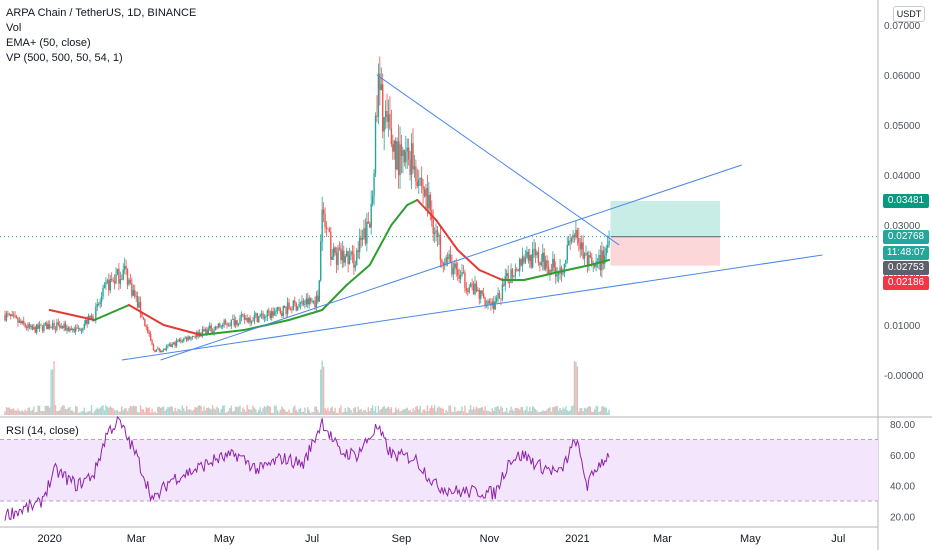  I want to click on time-tick-label: Mar, so click(136, 539).